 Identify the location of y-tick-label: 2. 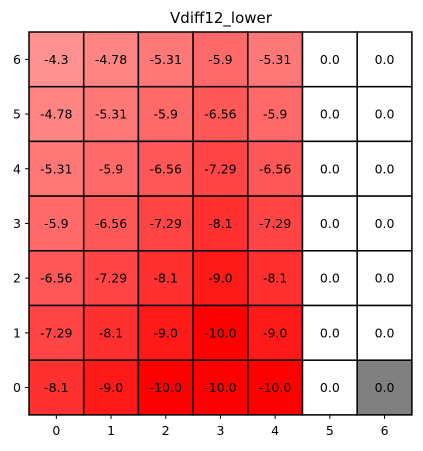
(17, 278).